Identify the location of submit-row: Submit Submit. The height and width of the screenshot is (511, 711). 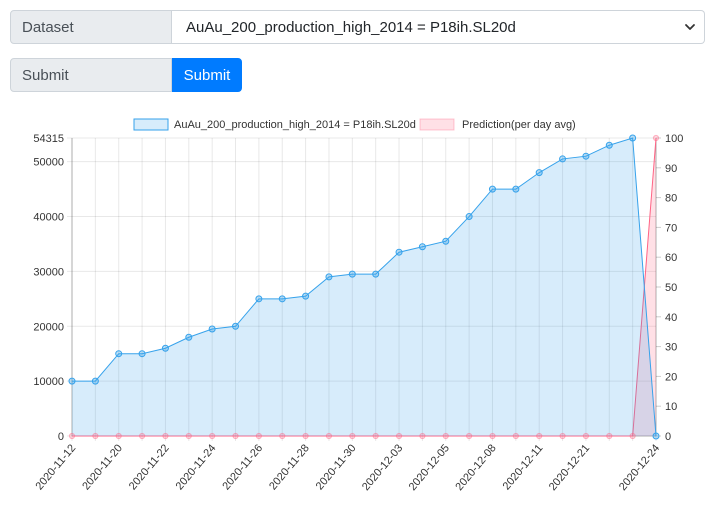
(126, 75).